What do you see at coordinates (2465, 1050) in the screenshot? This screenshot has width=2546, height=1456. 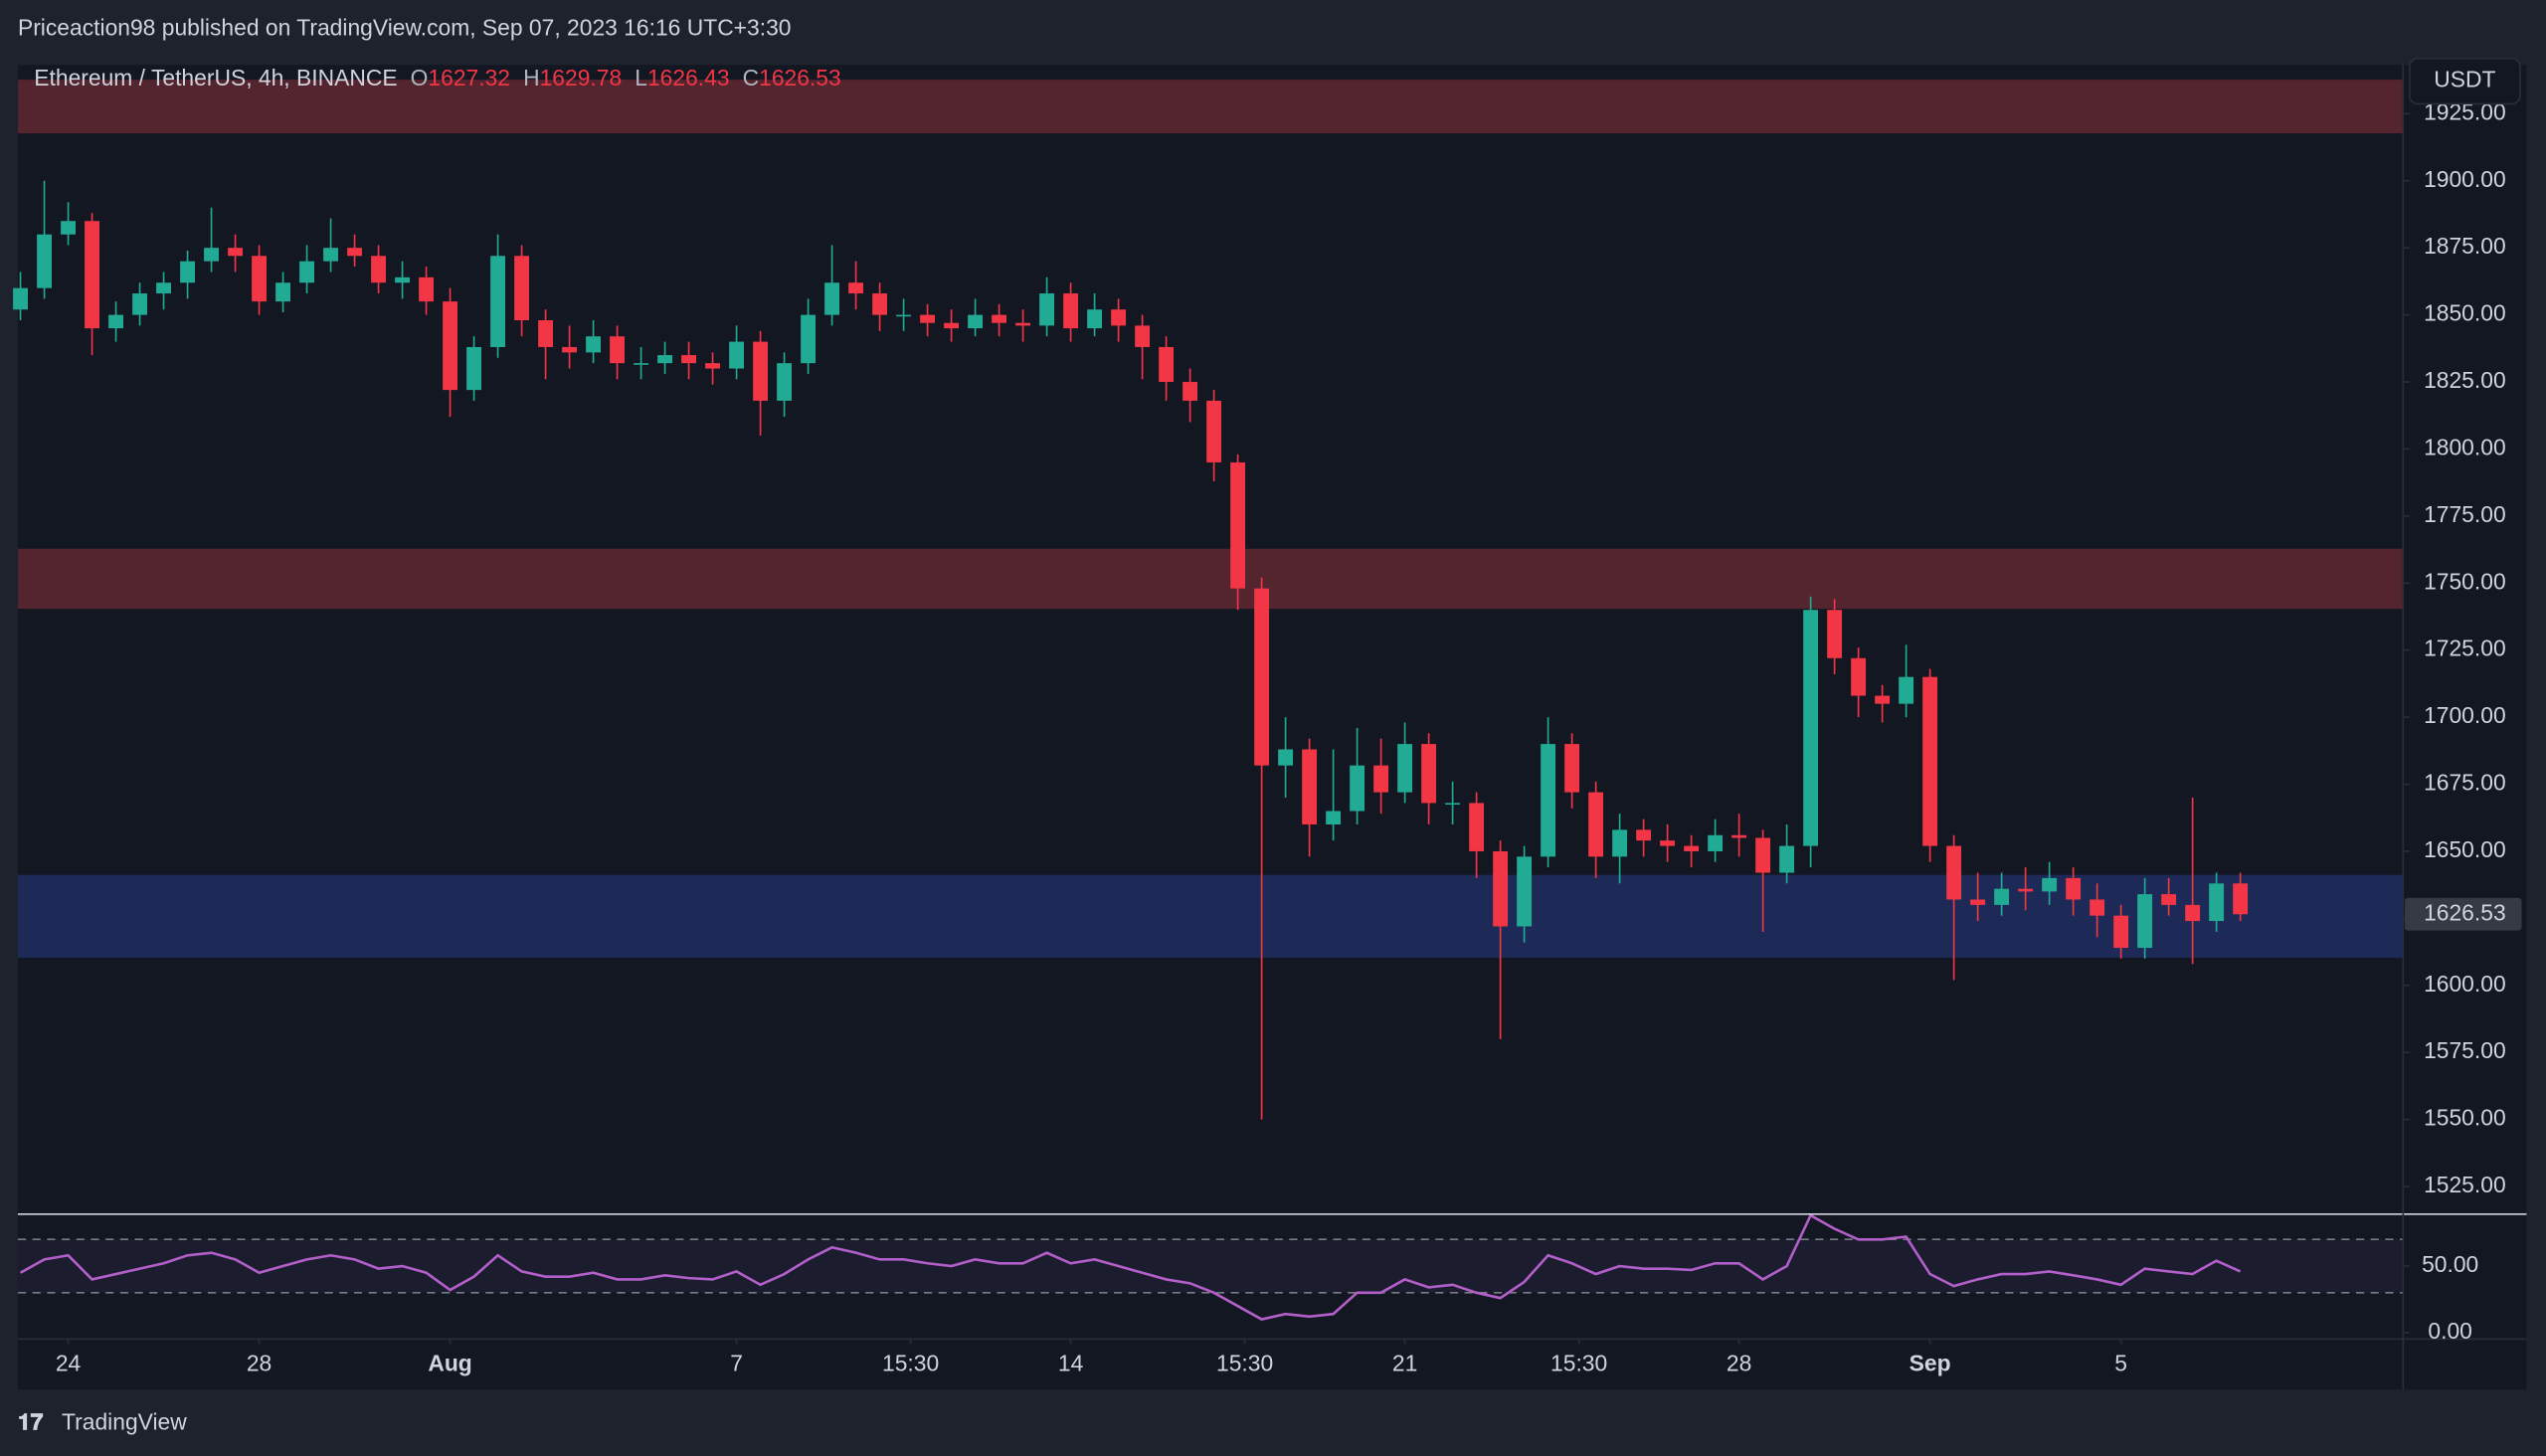 I see `y-tick-label: 1575.00` at bounding box center [2465, 1050].